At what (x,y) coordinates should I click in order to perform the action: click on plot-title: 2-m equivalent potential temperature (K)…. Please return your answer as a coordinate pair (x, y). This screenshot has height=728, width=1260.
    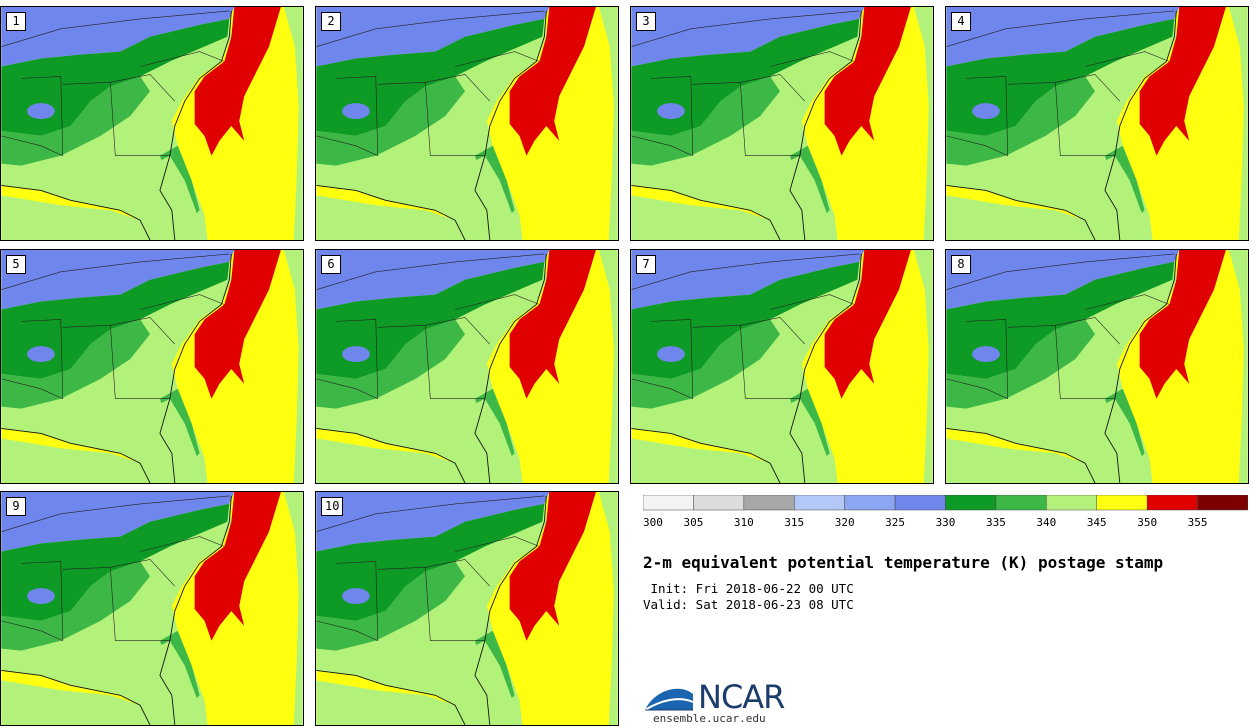
    Looking at the image, I should click on (903, 562).